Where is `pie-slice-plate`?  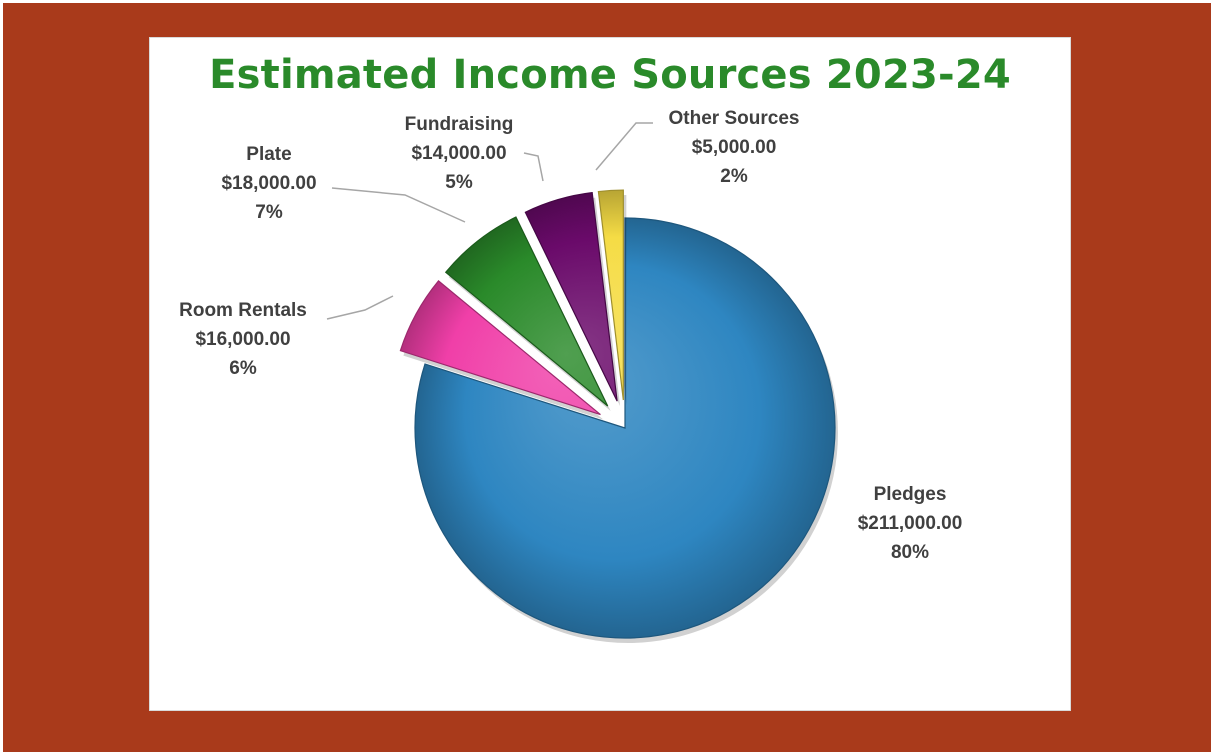
pie-slice-plate is located at coordinates (526, 311).